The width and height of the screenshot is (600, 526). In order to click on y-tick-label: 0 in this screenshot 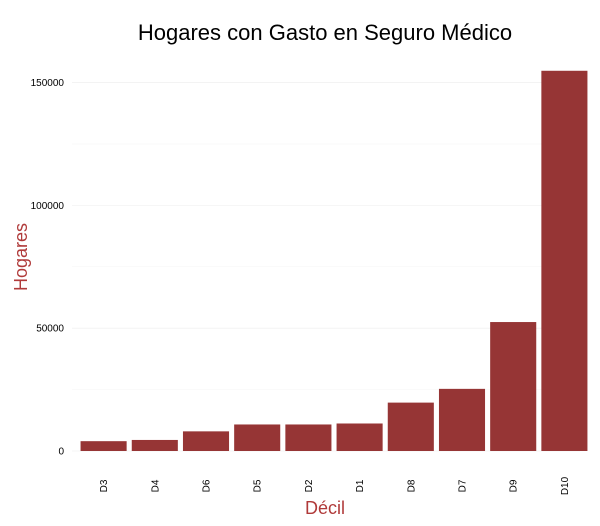, I will do `click(61, 452)`.